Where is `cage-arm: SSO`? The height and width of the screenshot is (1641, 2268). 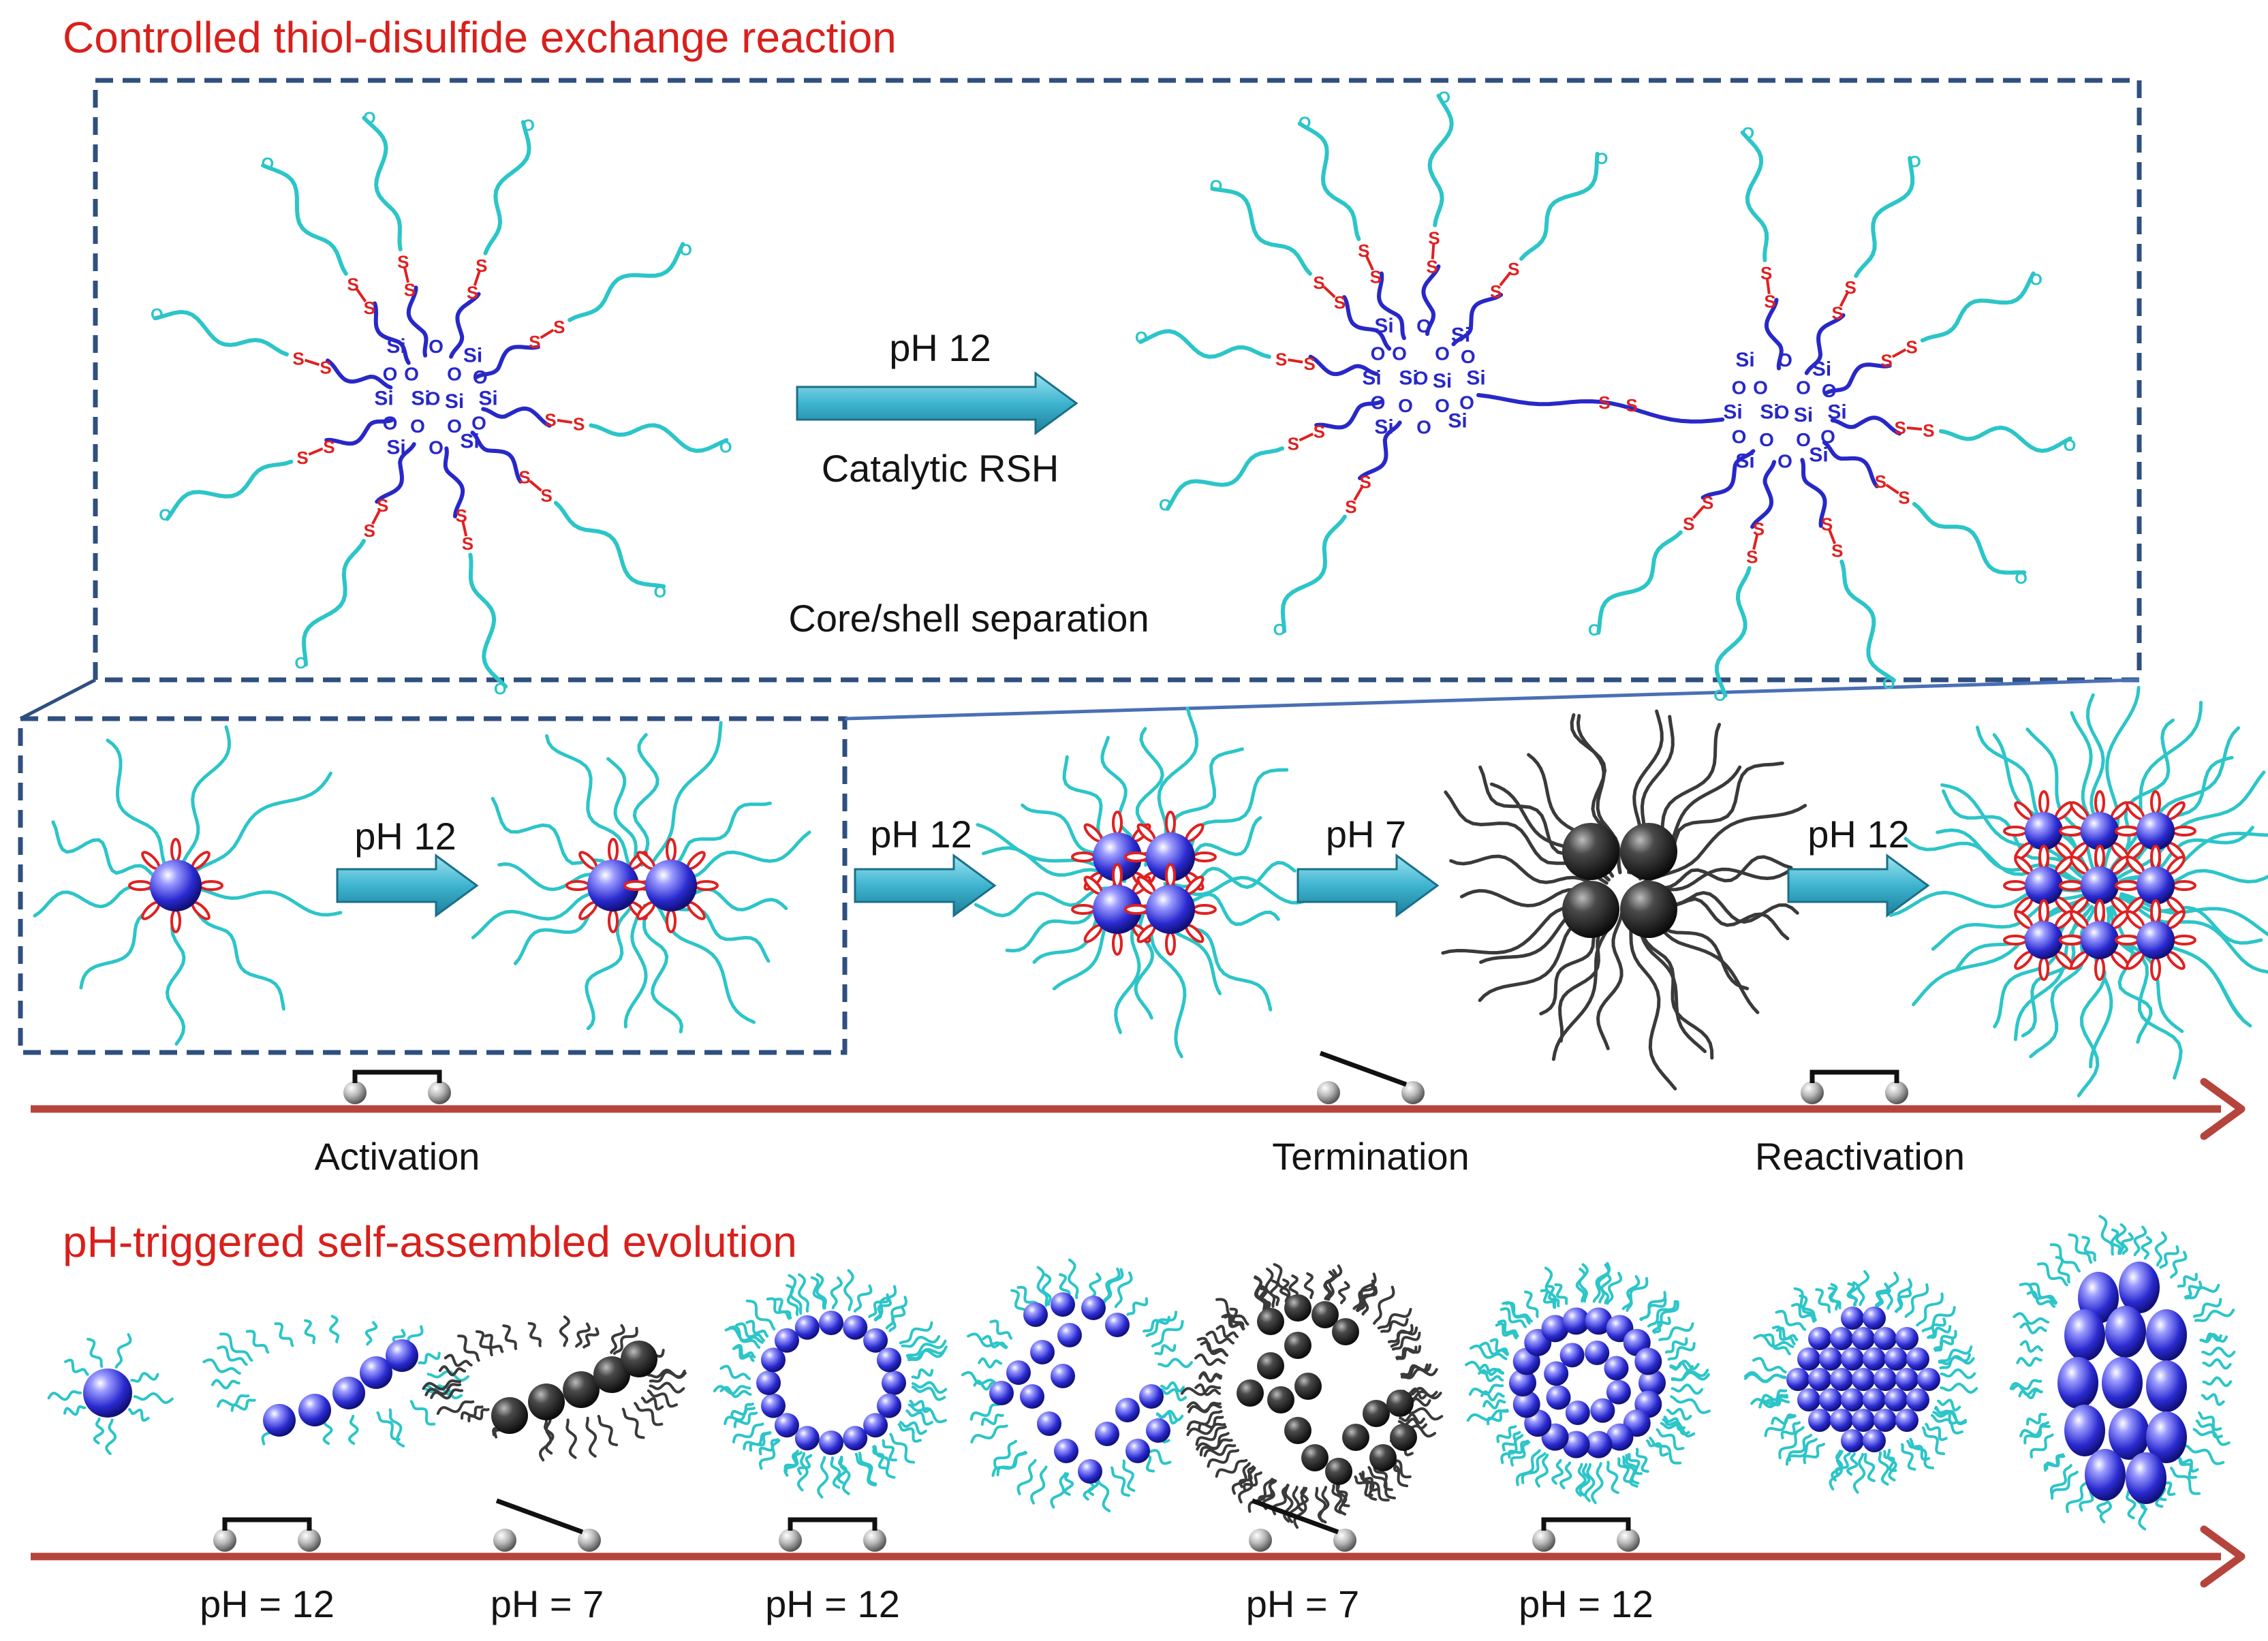
cage-arm: SSO is located at coordinates (1862, 264).